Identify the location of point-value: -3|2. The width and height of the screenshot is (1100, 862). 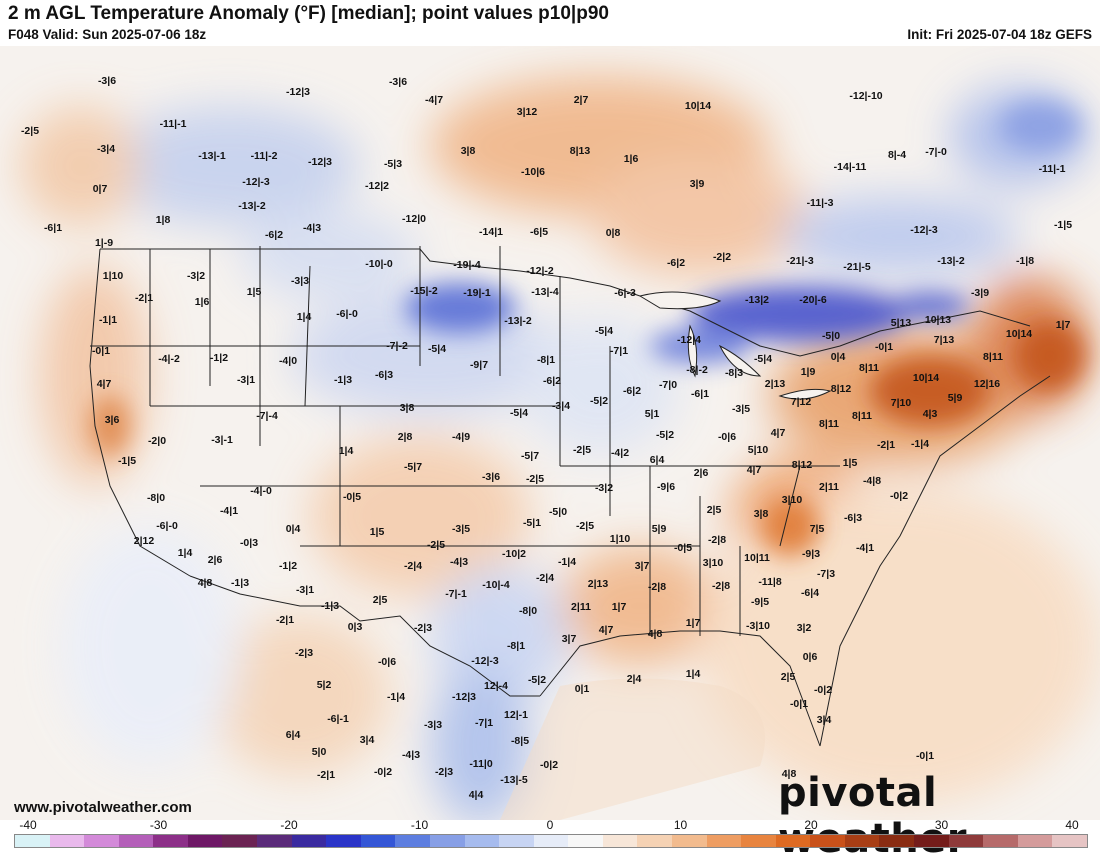
(196, 275).